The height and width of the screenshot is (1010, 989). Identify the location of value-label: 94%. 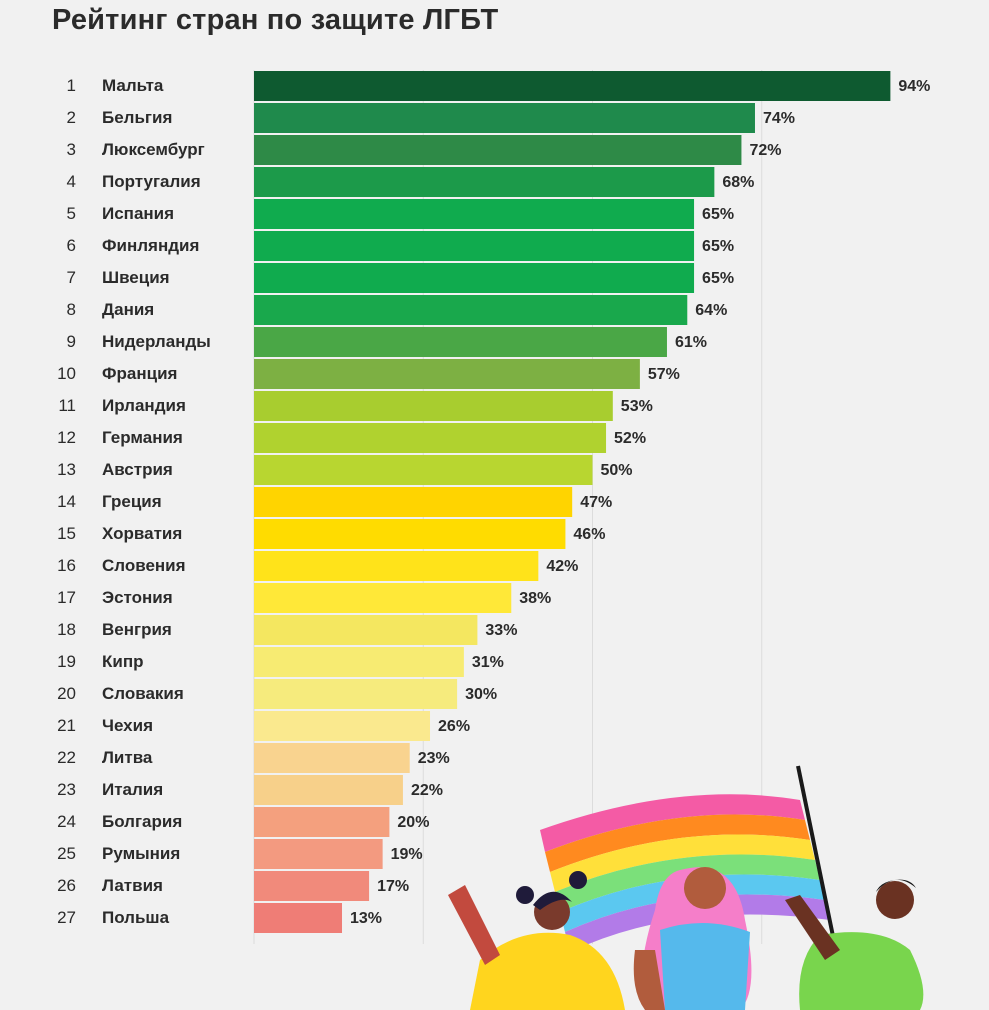
(914, 86).